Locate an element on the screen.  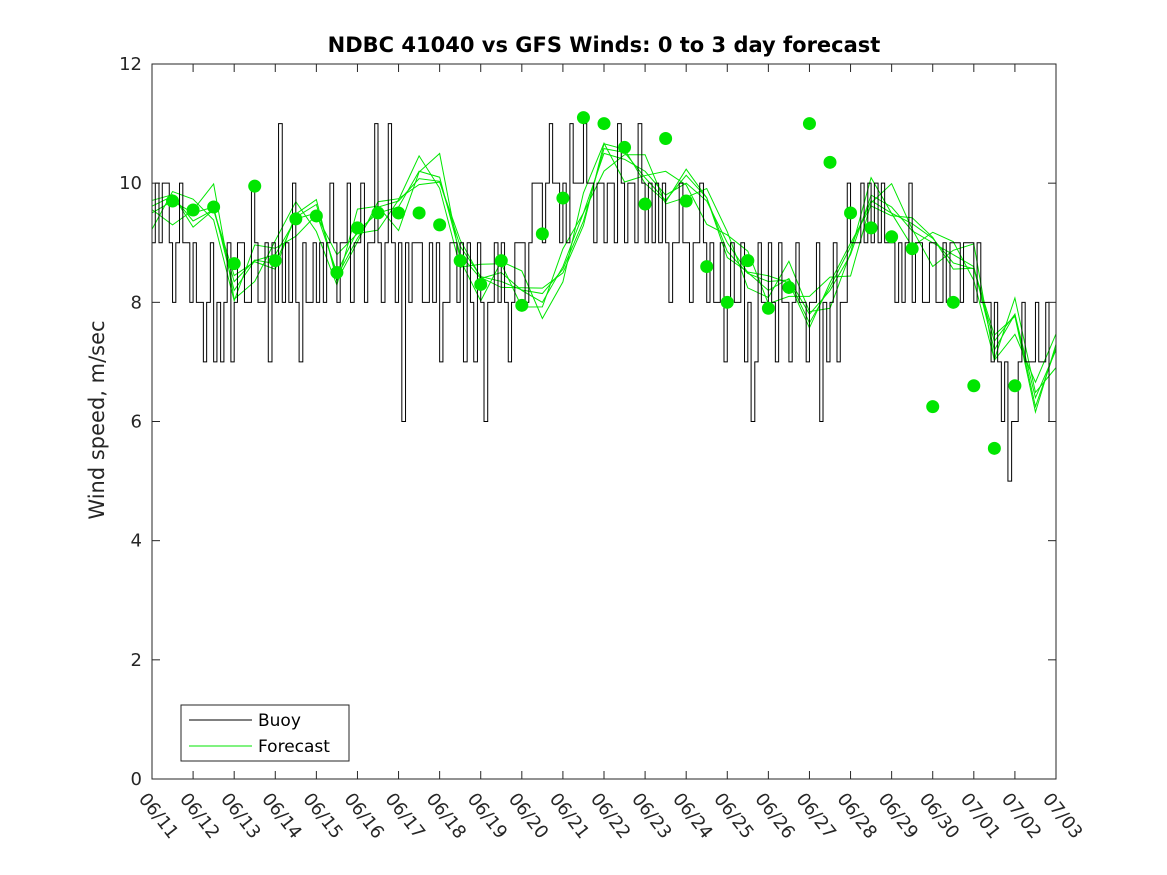
legend-forecast-label: Forecast is located at coordinates (294, 747).